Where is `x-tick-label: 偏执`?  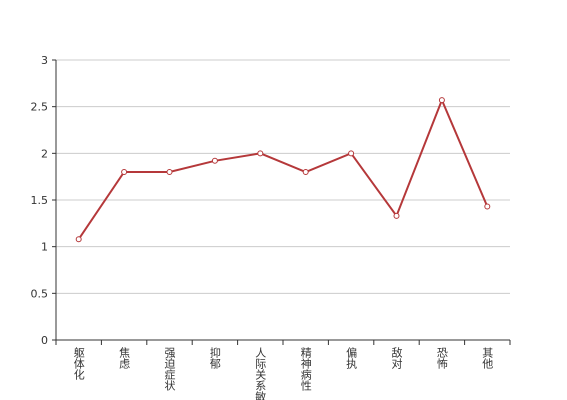 x-tick-label: 偏执 is located at coordinates (351, 358).